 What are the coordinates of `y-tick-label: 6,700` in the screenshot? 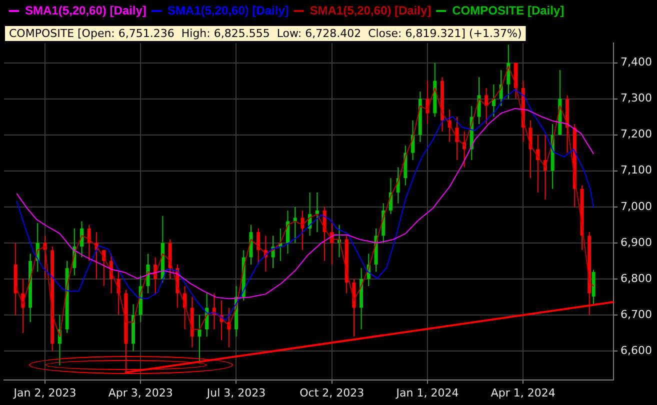 It's located at (636, 314).